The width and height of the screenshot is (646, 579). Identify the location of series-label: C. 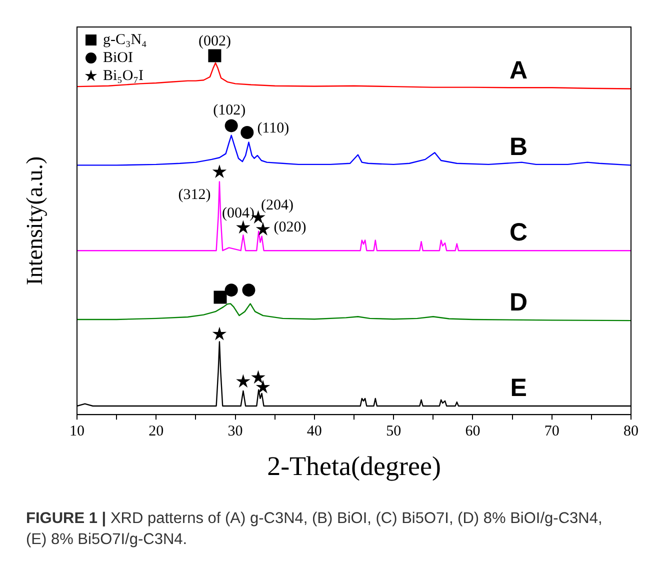
(519, 232).